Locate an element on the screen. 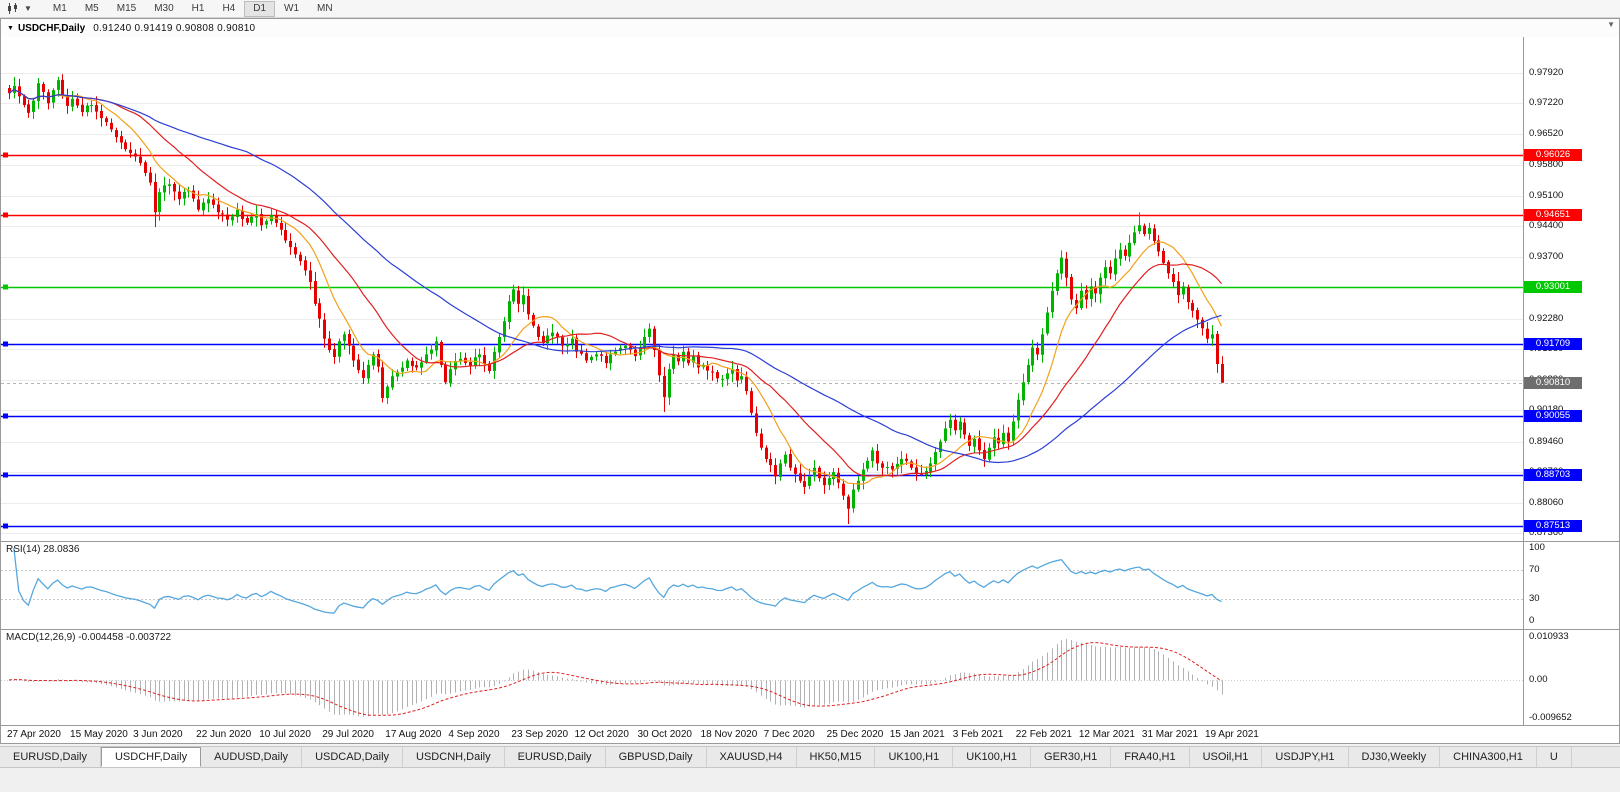 The image size is (1620, 792). date-tick-label: 29 Jul 2020 is located at coordinates (348, 734).